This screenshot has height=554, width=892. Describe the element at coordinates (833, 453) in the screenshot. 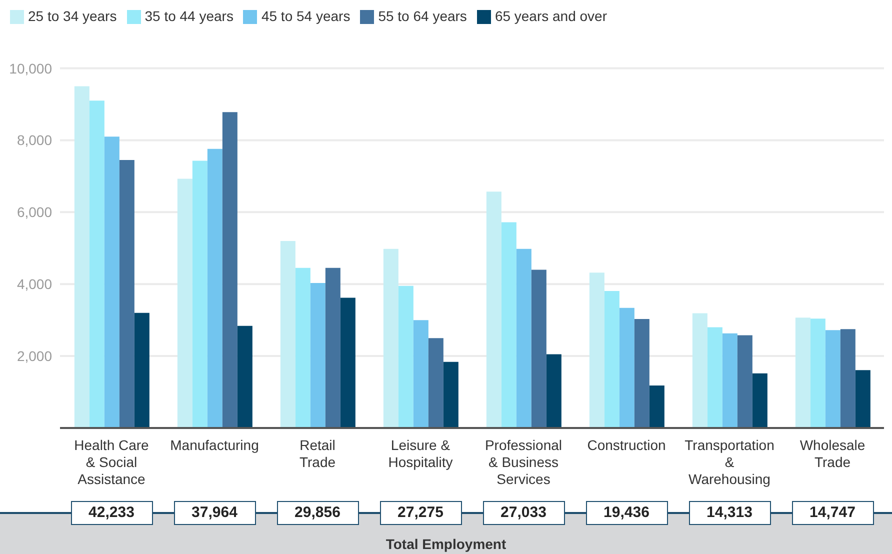

I see `x-tick-label: Wholesale Trade` at that location.